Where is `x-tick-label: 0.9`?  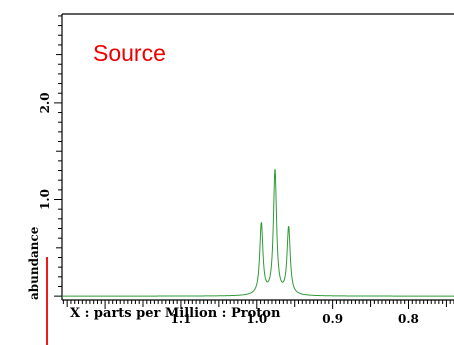
x-tick-label: 0.9 is located at coordinates (332, 319).